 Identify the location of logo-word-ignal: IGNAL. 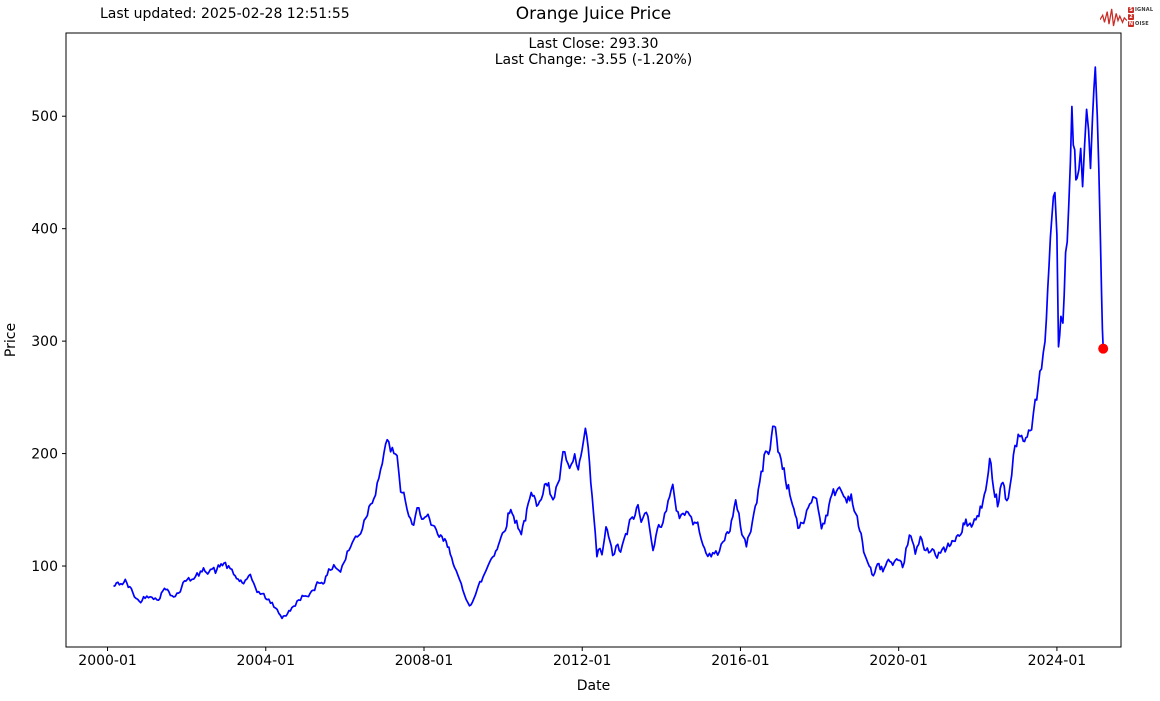
(1144, 10).